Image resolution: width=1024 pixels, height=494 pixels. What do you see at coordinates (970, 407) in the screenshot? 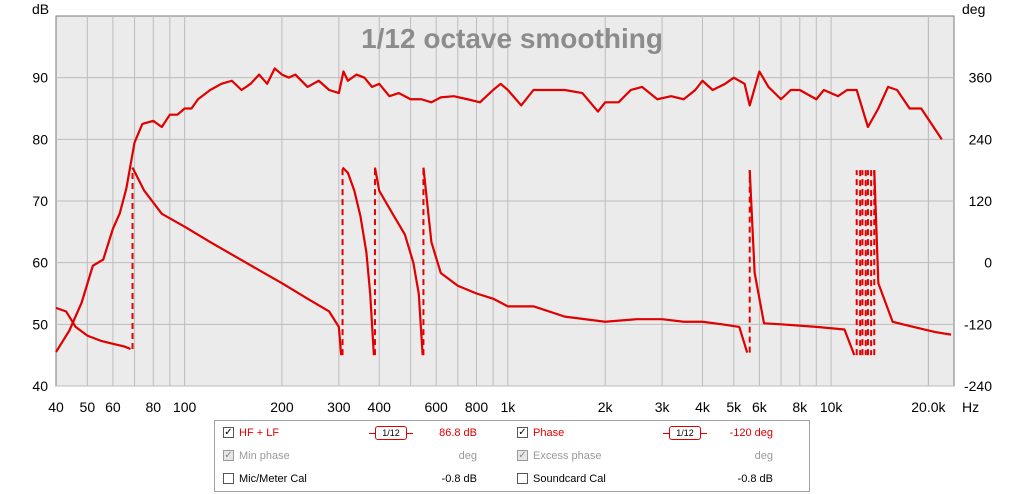
I see `x-axis-label: Hz` at bounding box center [970, 407].